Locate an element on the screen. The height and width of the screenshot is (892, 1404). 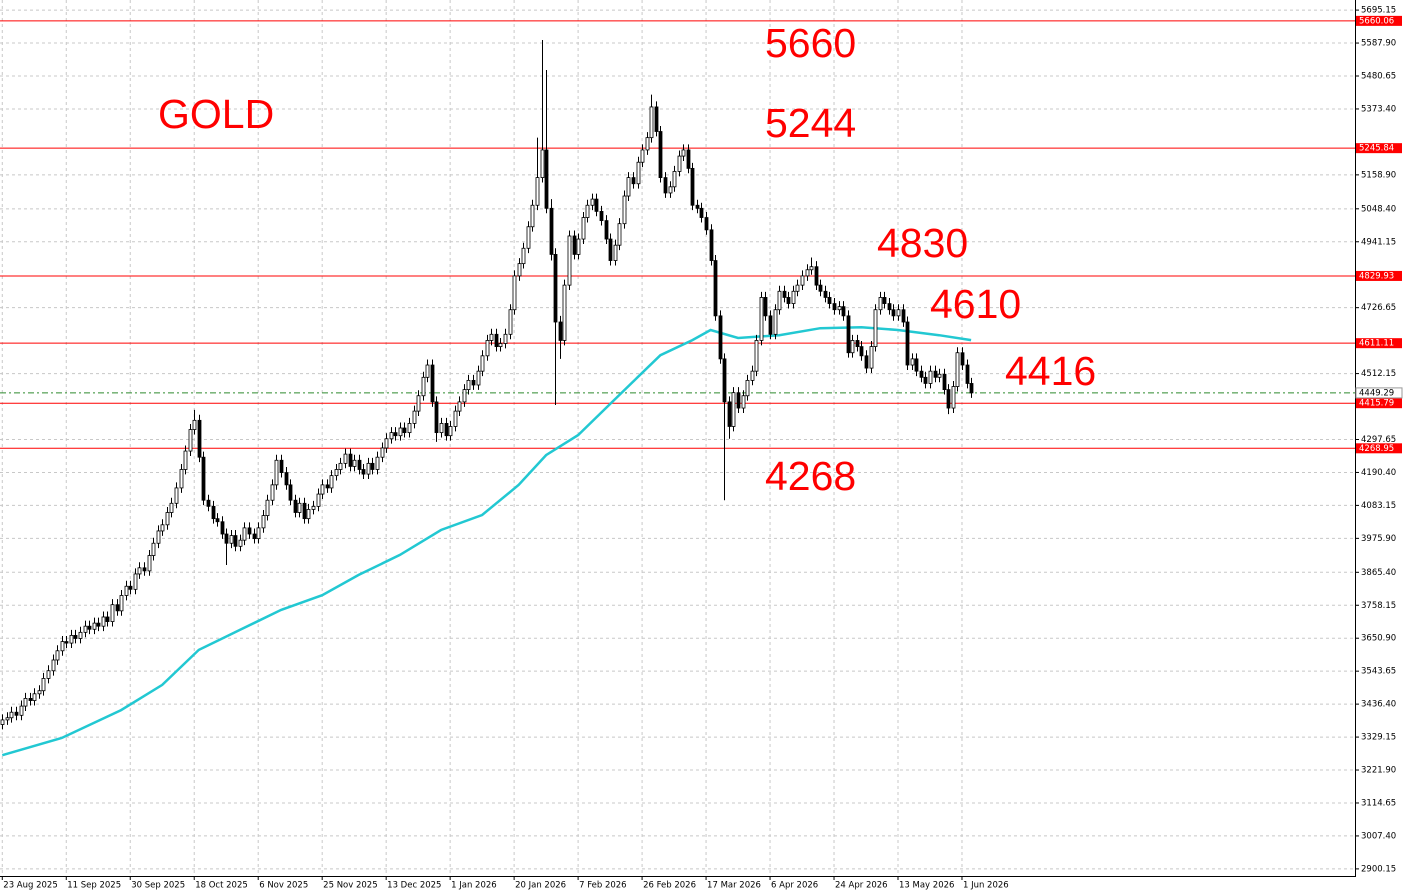
last-price-box is located at coordinates (1379, 393).